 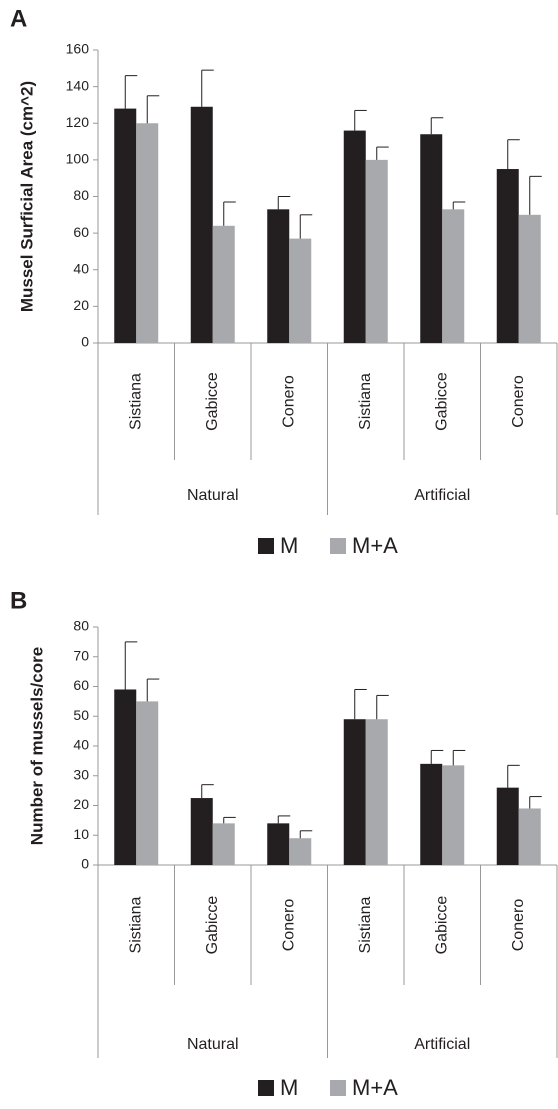 What do you see at coordinates (78, 85) in the screenshot?
I see `y-tick-label: 140` at bounding box center [78, 85].